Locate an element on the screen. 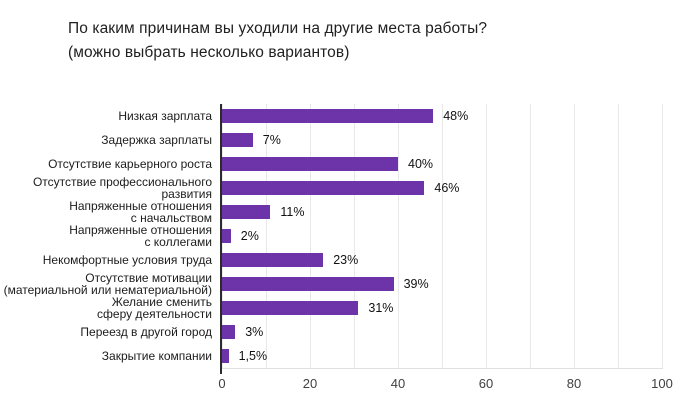 The width and height of the screenshot is (700, 408). table-row: Напряженные отношения с начальством 11% is located at coordinates (350, 211).